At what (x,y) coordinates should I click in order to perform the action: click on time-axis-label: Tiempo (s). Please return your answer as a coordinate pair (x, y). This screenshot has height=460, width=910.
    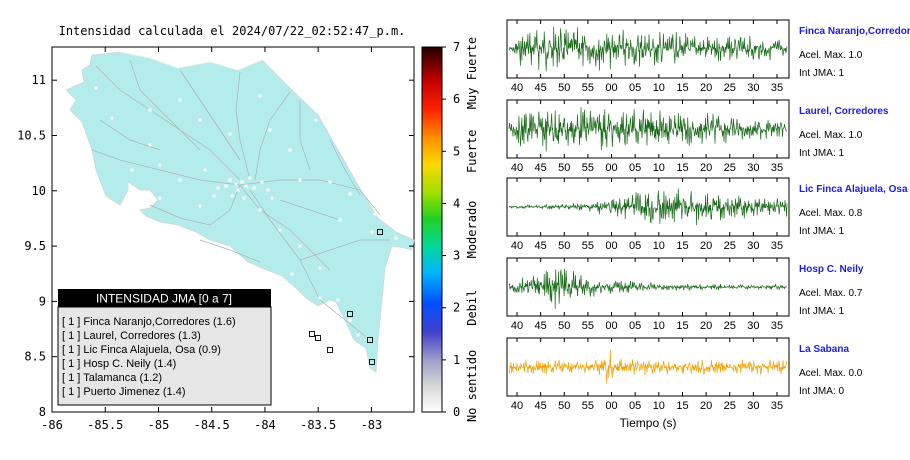
    Looking at the image, I should click on (648, 423).